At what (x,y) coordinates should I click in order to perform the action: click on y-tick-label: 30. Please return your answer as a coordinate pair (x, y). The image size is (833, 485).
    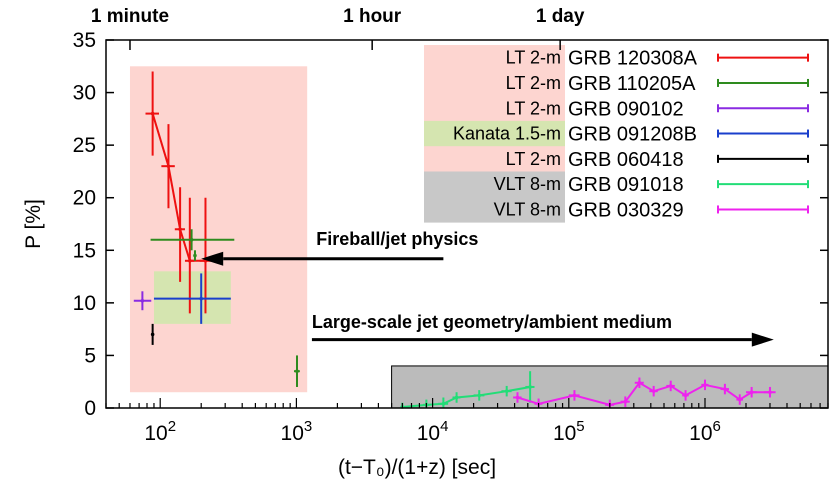
    Looking at the image, I should click on (84, 93).